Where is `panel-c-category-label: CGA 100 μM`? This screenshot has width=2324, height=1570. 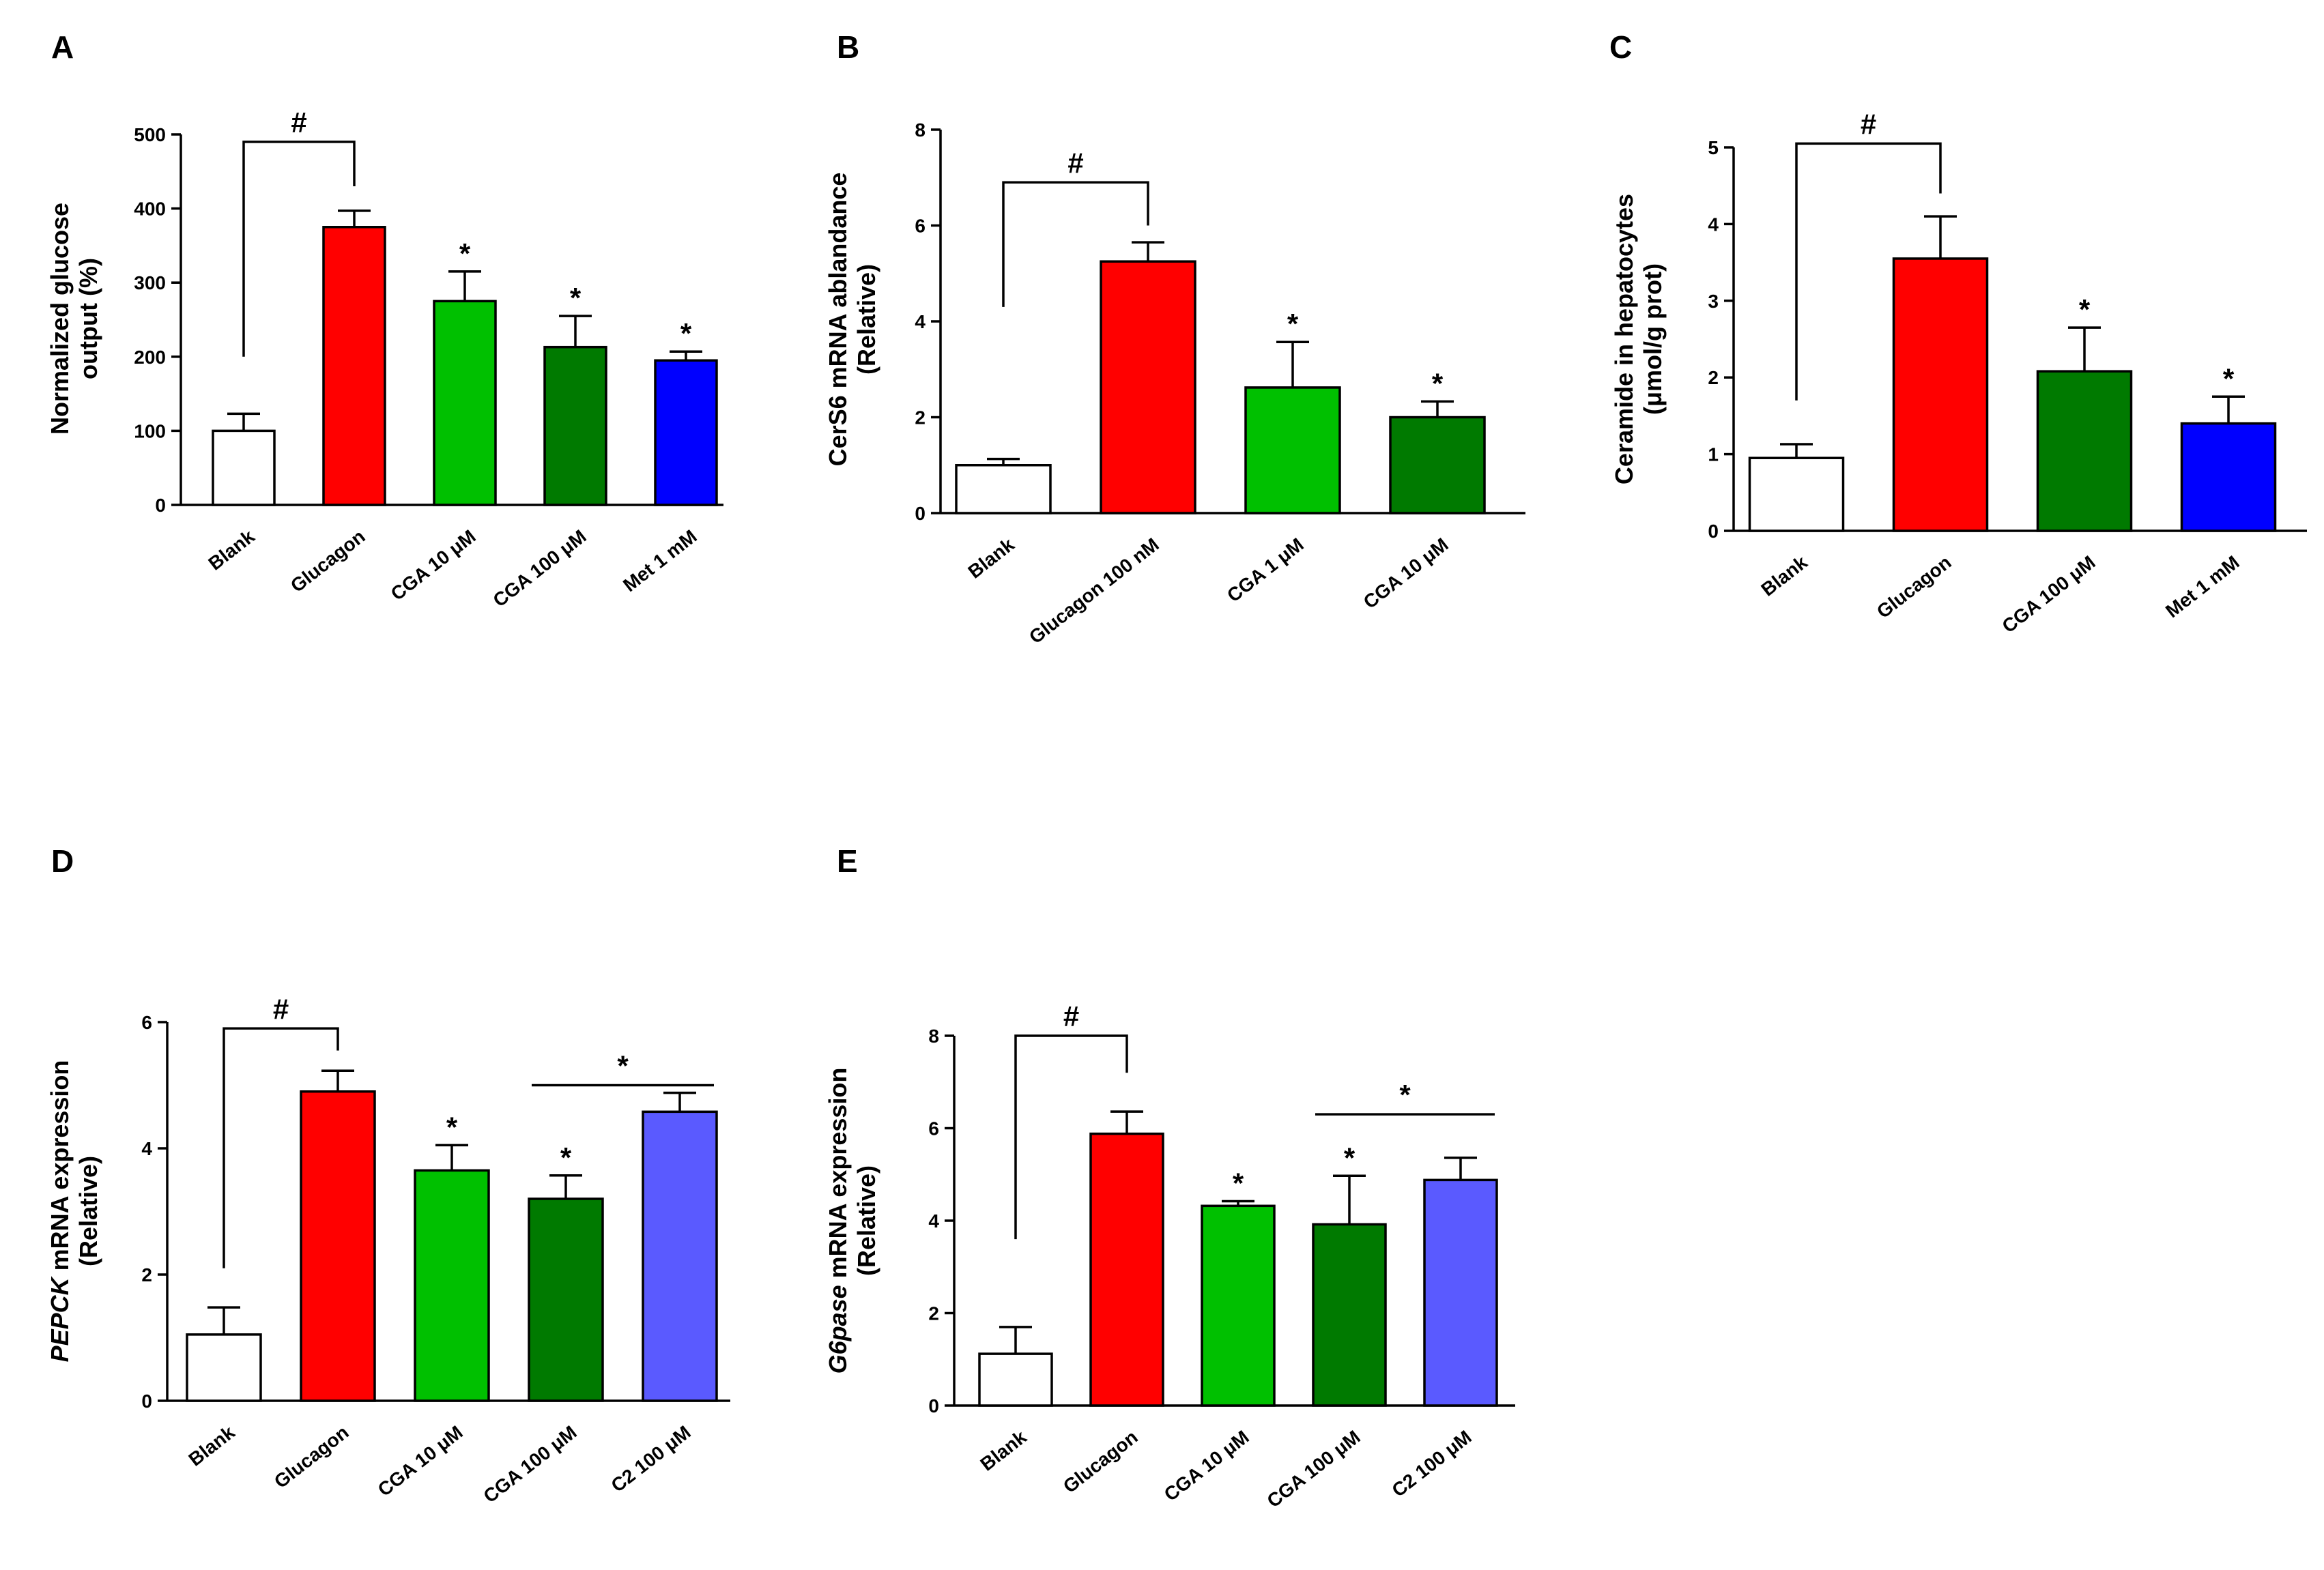
panel-c-category-label: CGA 100 μM is located at coordinates (2048, 594).